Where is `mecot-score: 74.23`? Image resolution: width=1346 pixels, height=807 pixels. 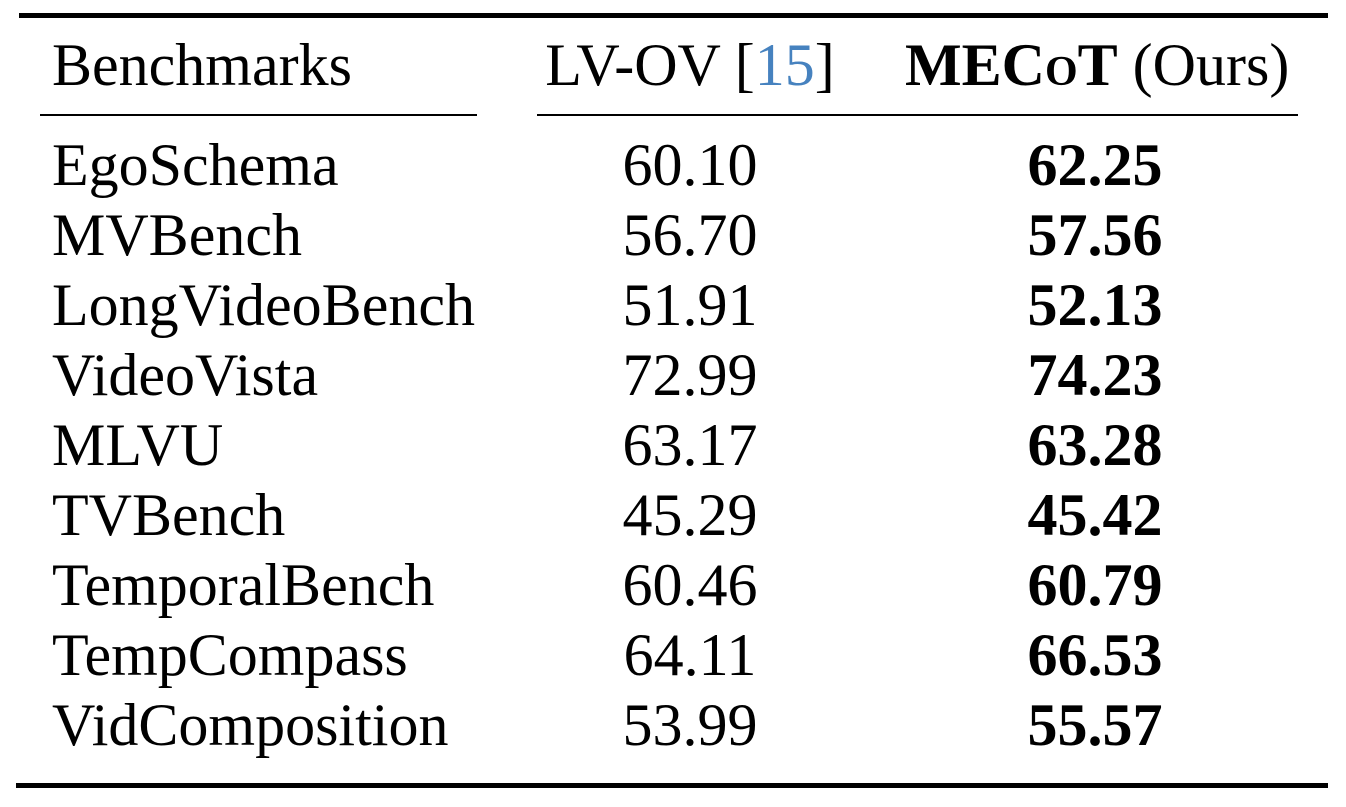 mecot-score: 74.23 is located at coordinates (1095, 375).